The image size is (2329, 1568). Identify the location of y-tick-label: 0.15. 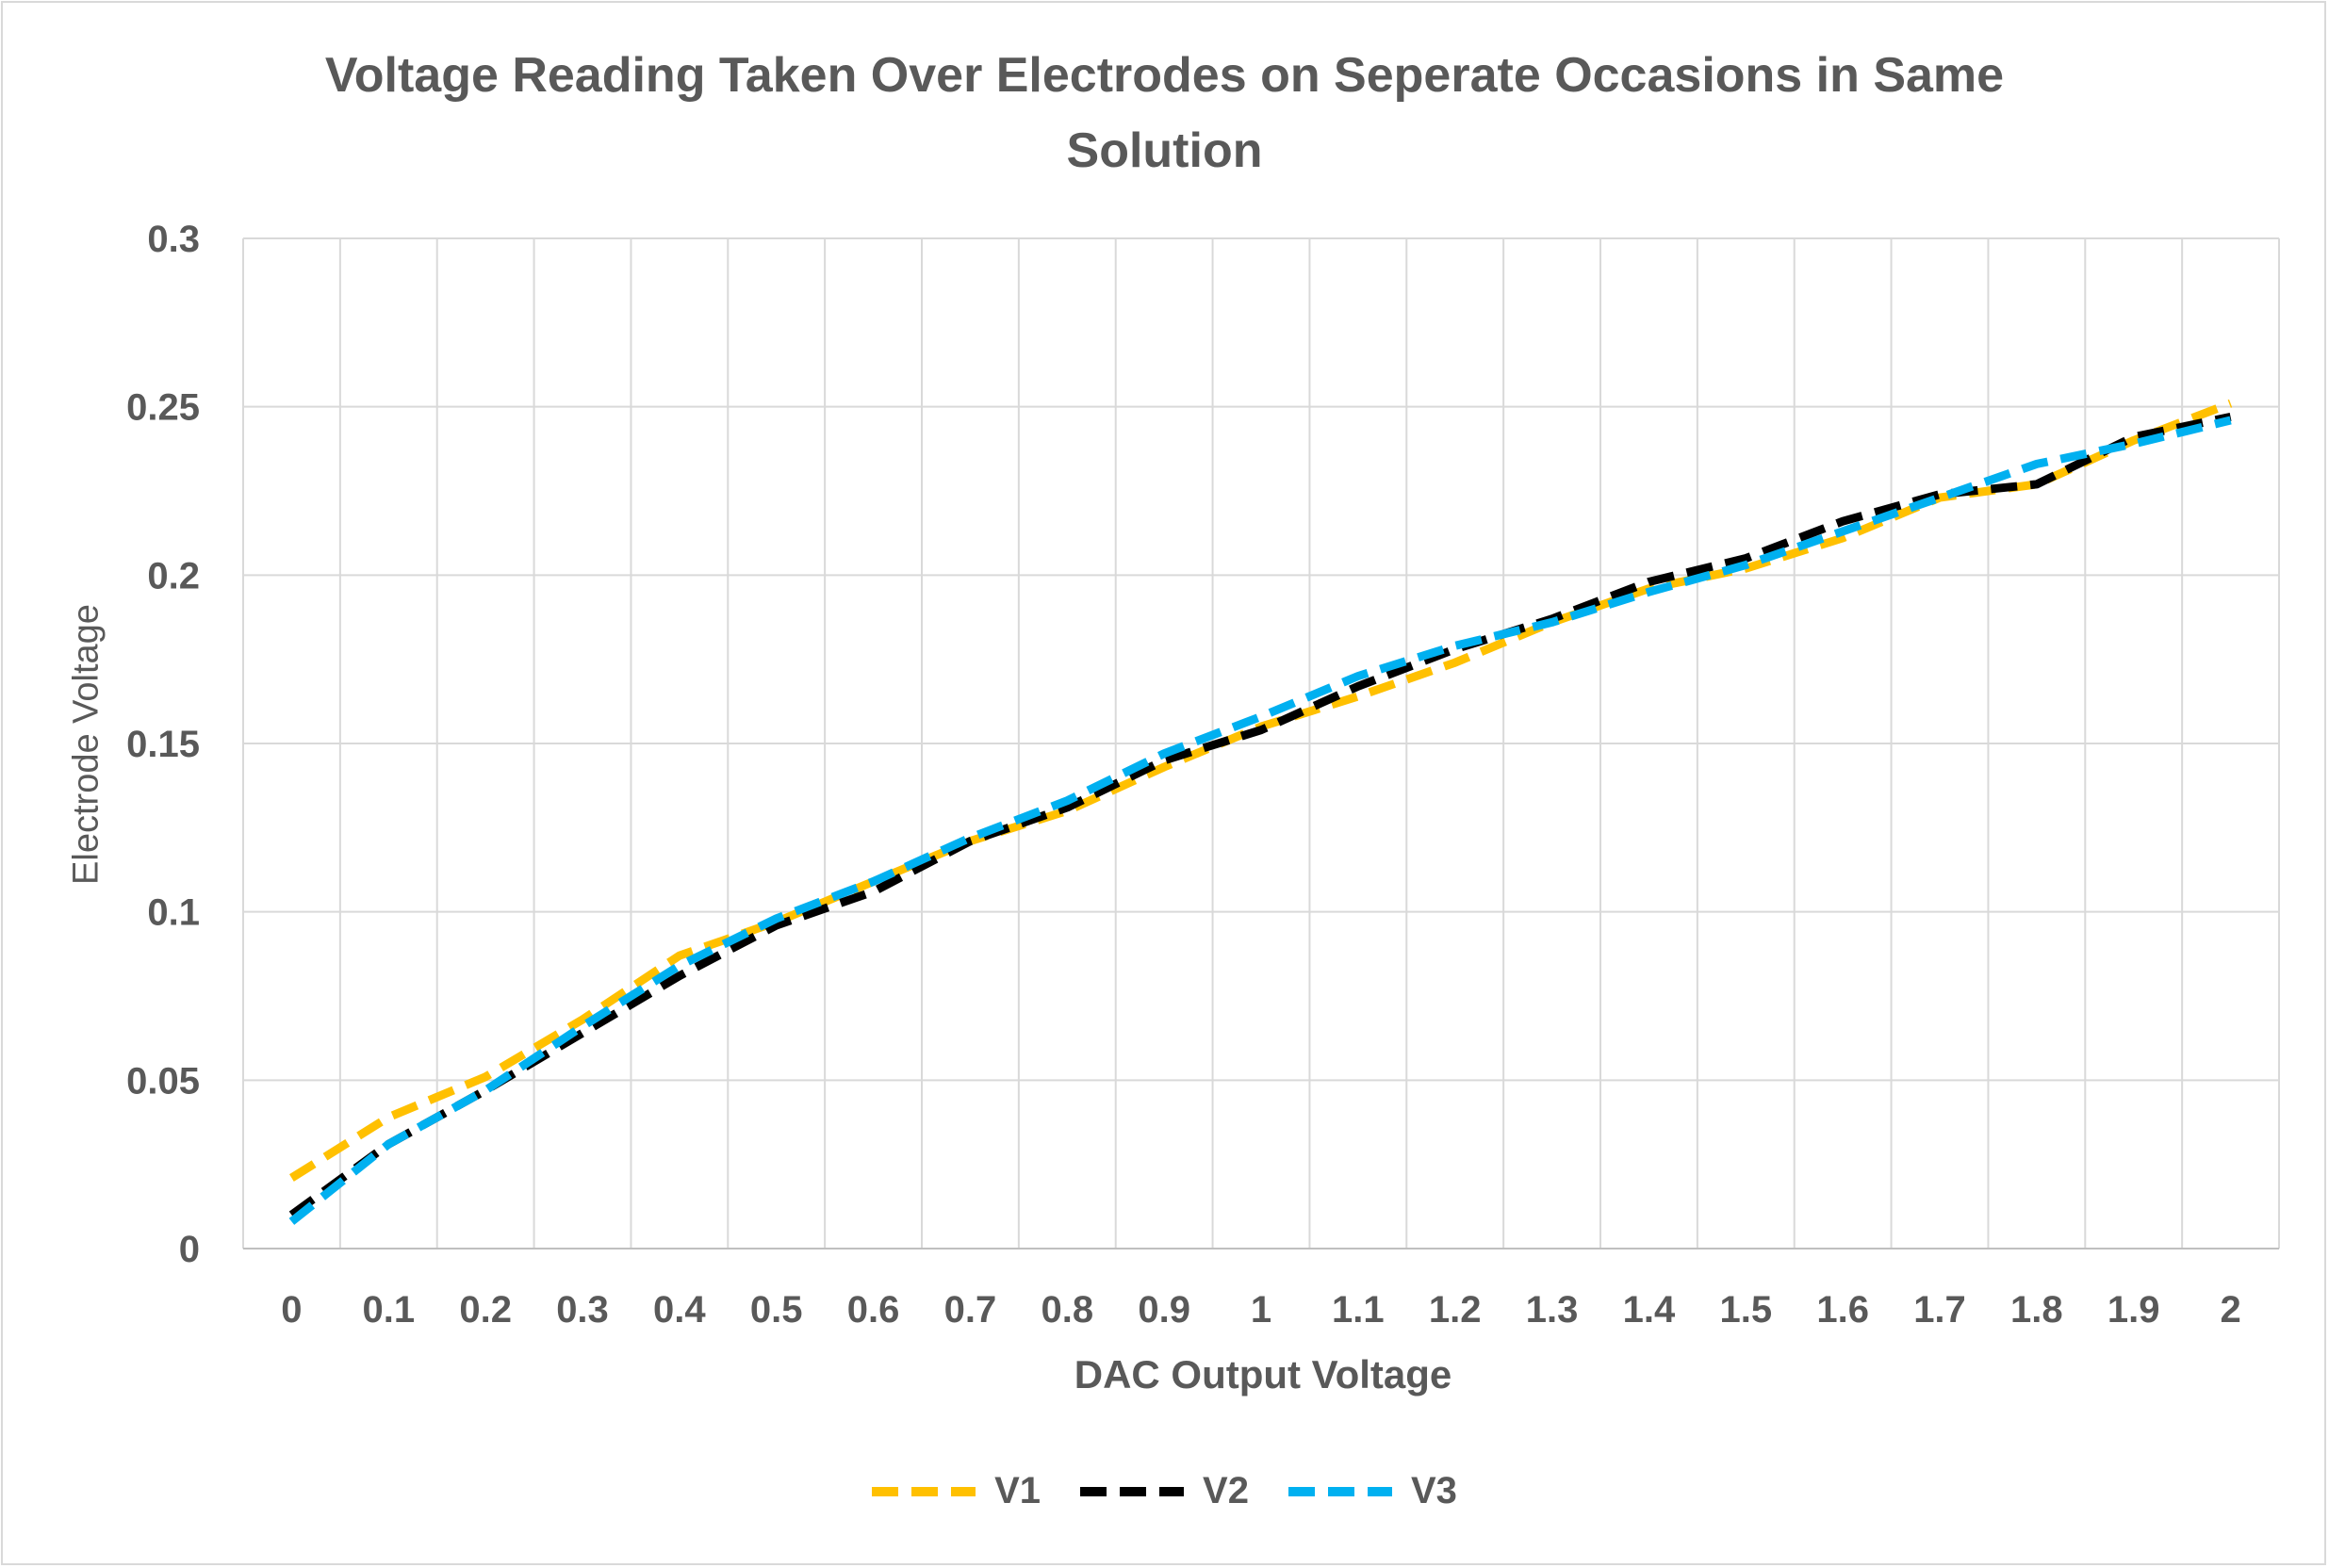
(163, 745).